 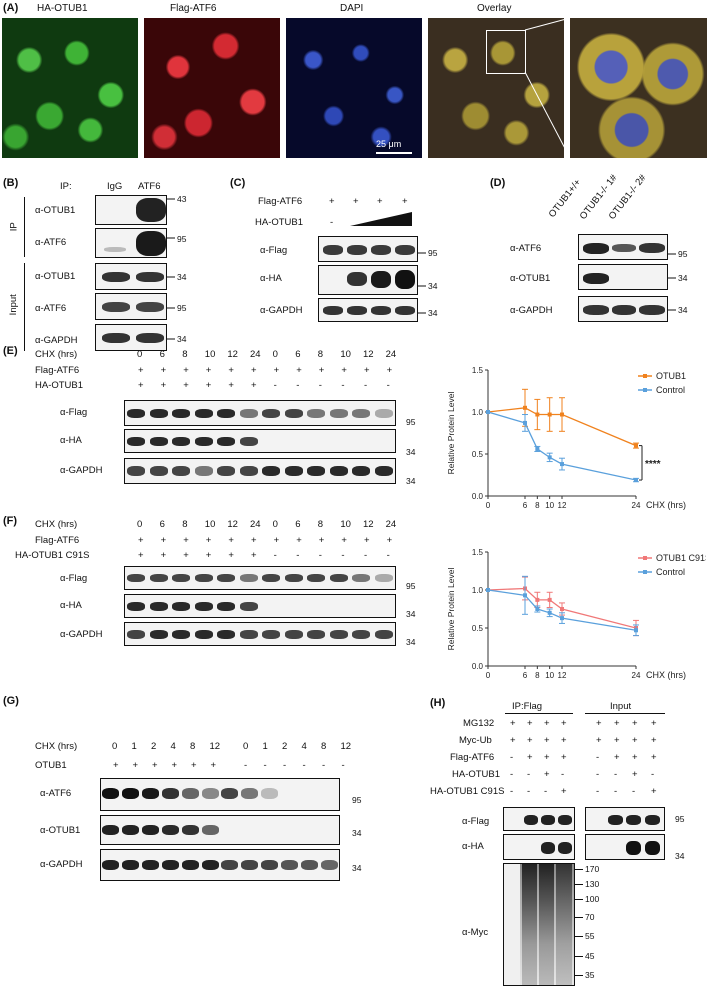 What do you see at coordinates (479, 723) in the screenshot?
I see `h-cond-label: MG132` at bounding box center [479, 723].